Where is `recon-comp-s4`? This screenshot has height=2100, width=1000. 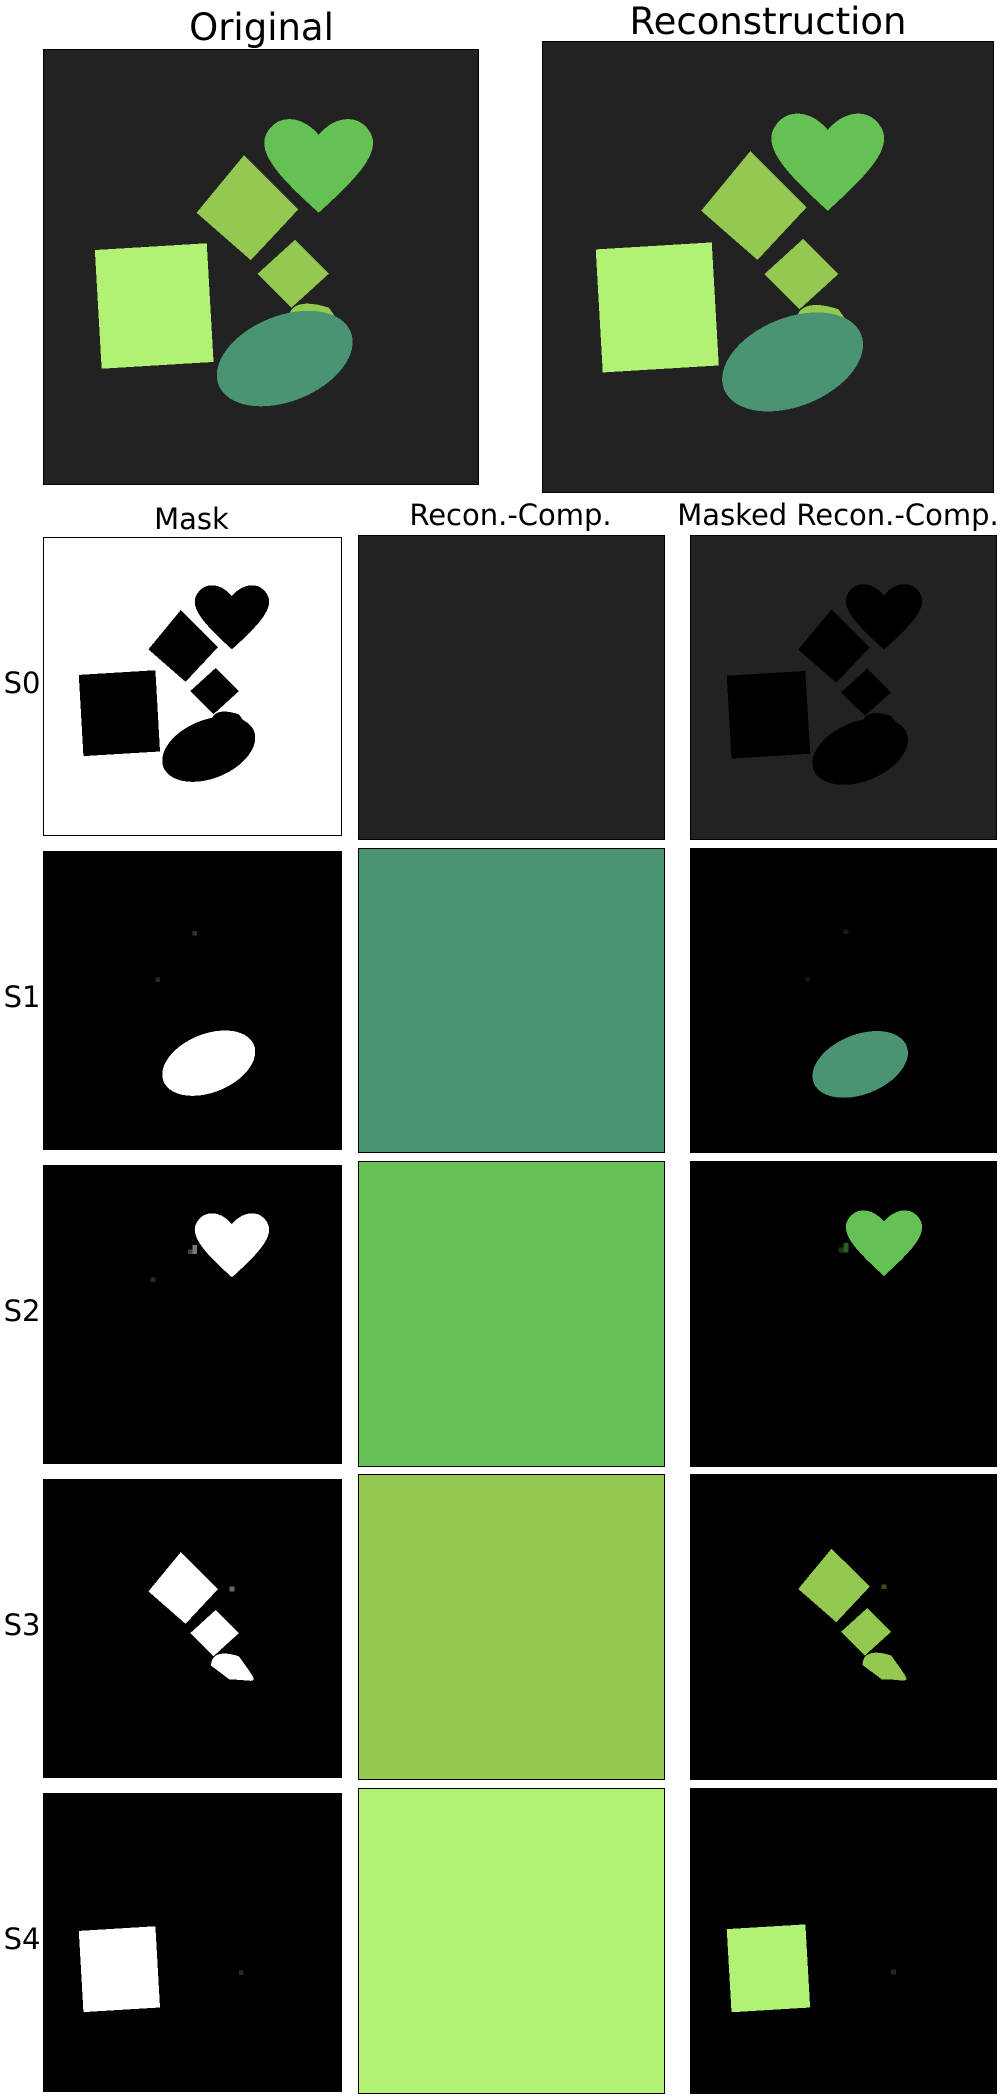
recon-comp-s4 is located at coordinates (511, 1941).